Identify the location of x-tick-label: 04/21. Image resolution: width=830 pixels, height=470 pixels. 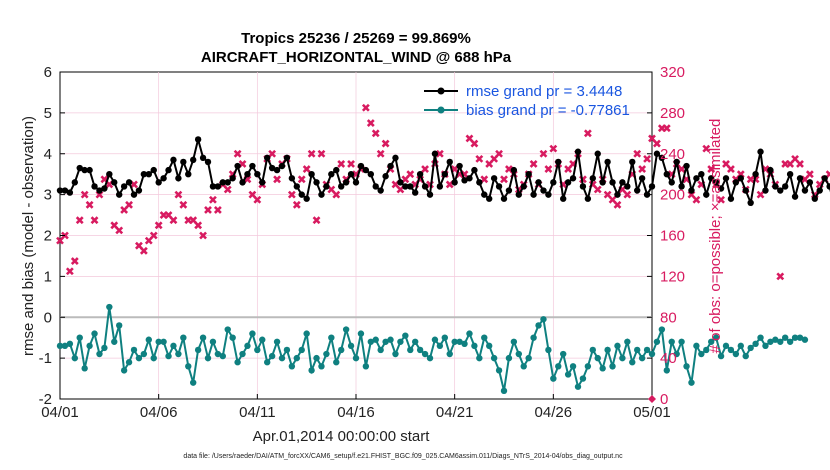
(455, 412).